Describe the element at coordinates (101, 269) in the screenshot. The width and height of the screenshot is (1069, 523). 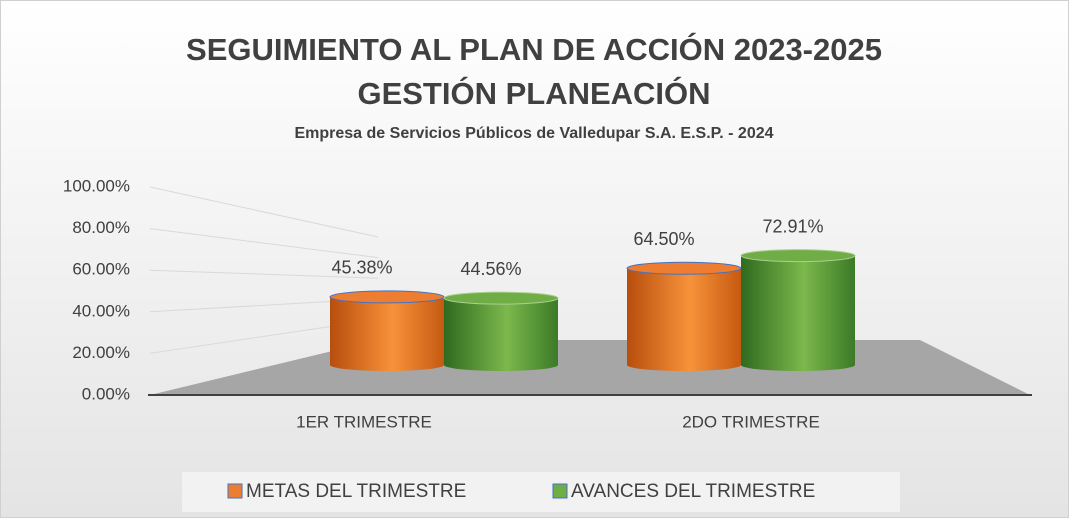
I see `y-tick-label: 60.00%` at that location.